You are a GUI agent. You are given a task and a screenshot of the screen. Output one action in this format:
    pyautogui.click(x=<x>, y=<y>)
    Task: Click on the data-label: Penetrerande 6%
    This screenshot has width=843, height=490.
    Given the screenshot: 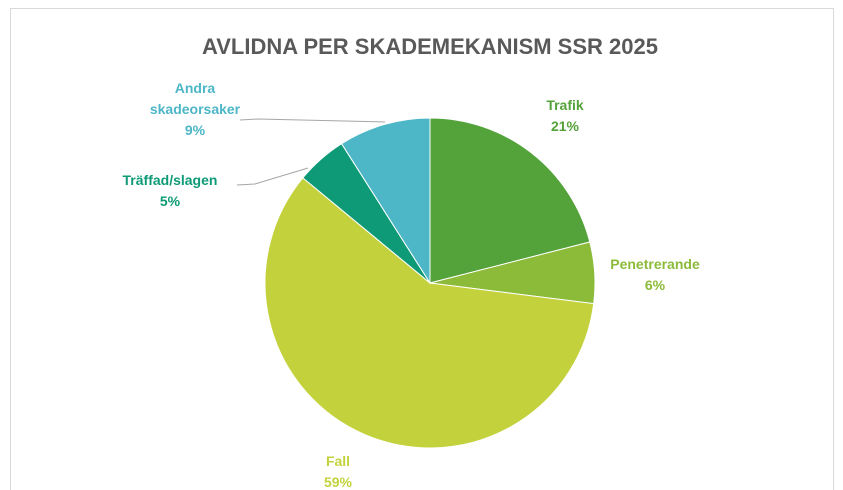 What is the action you would take?
    pyautogui.click(x=655, y=275)
    